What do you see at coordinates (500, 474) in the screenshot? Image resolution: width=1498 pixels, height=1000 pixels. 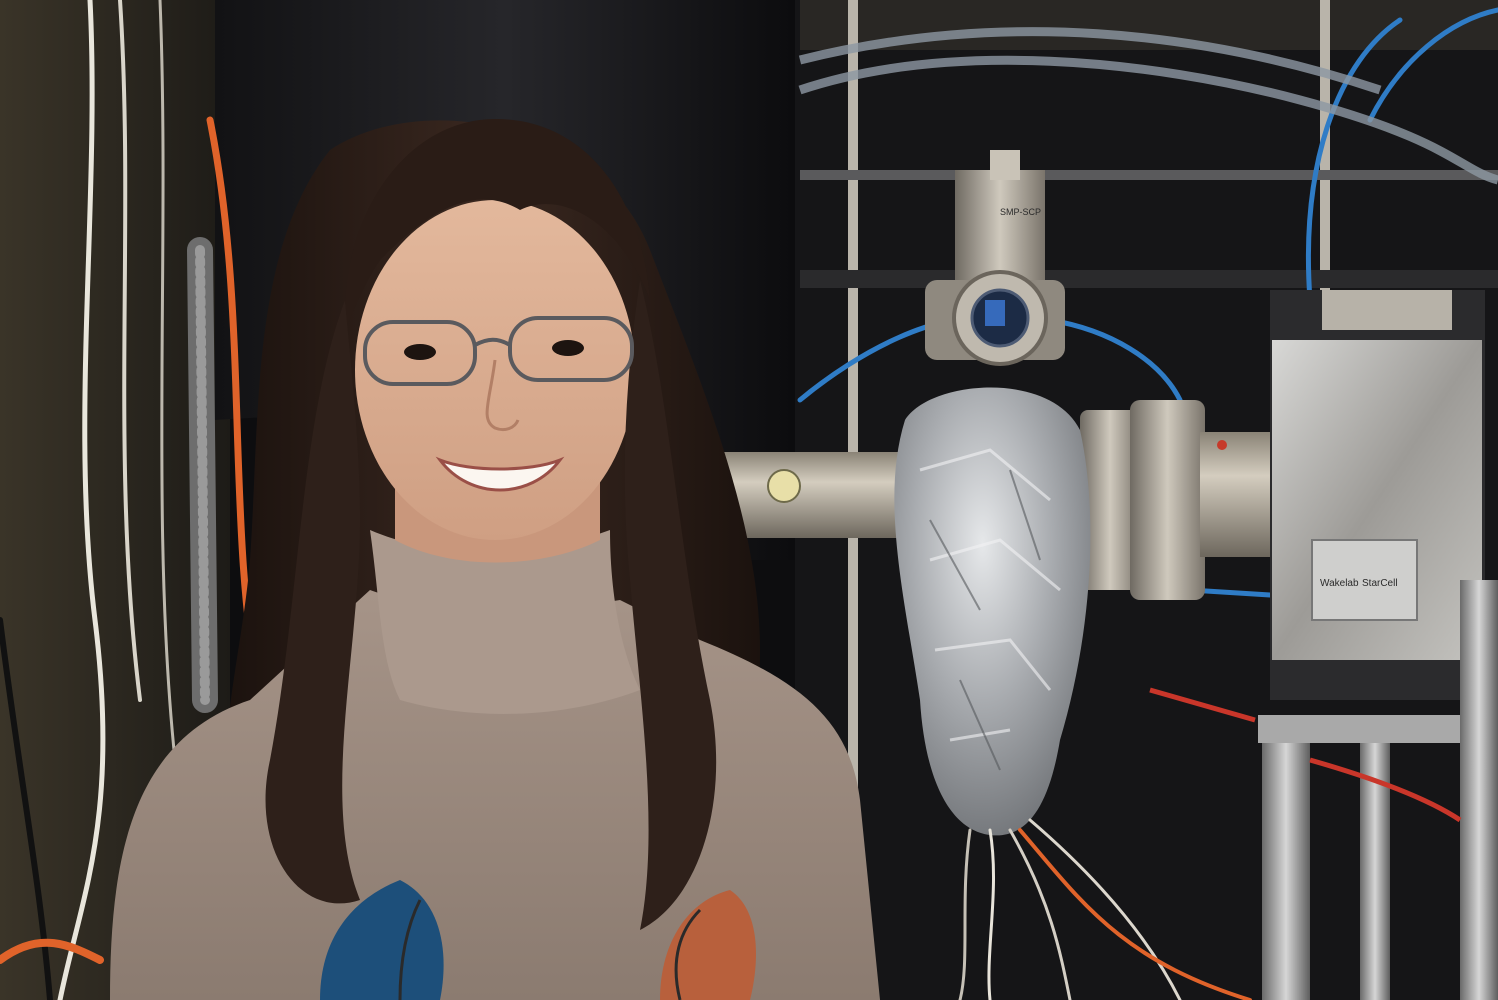 I see `smile` at bounding box center [500, 474].